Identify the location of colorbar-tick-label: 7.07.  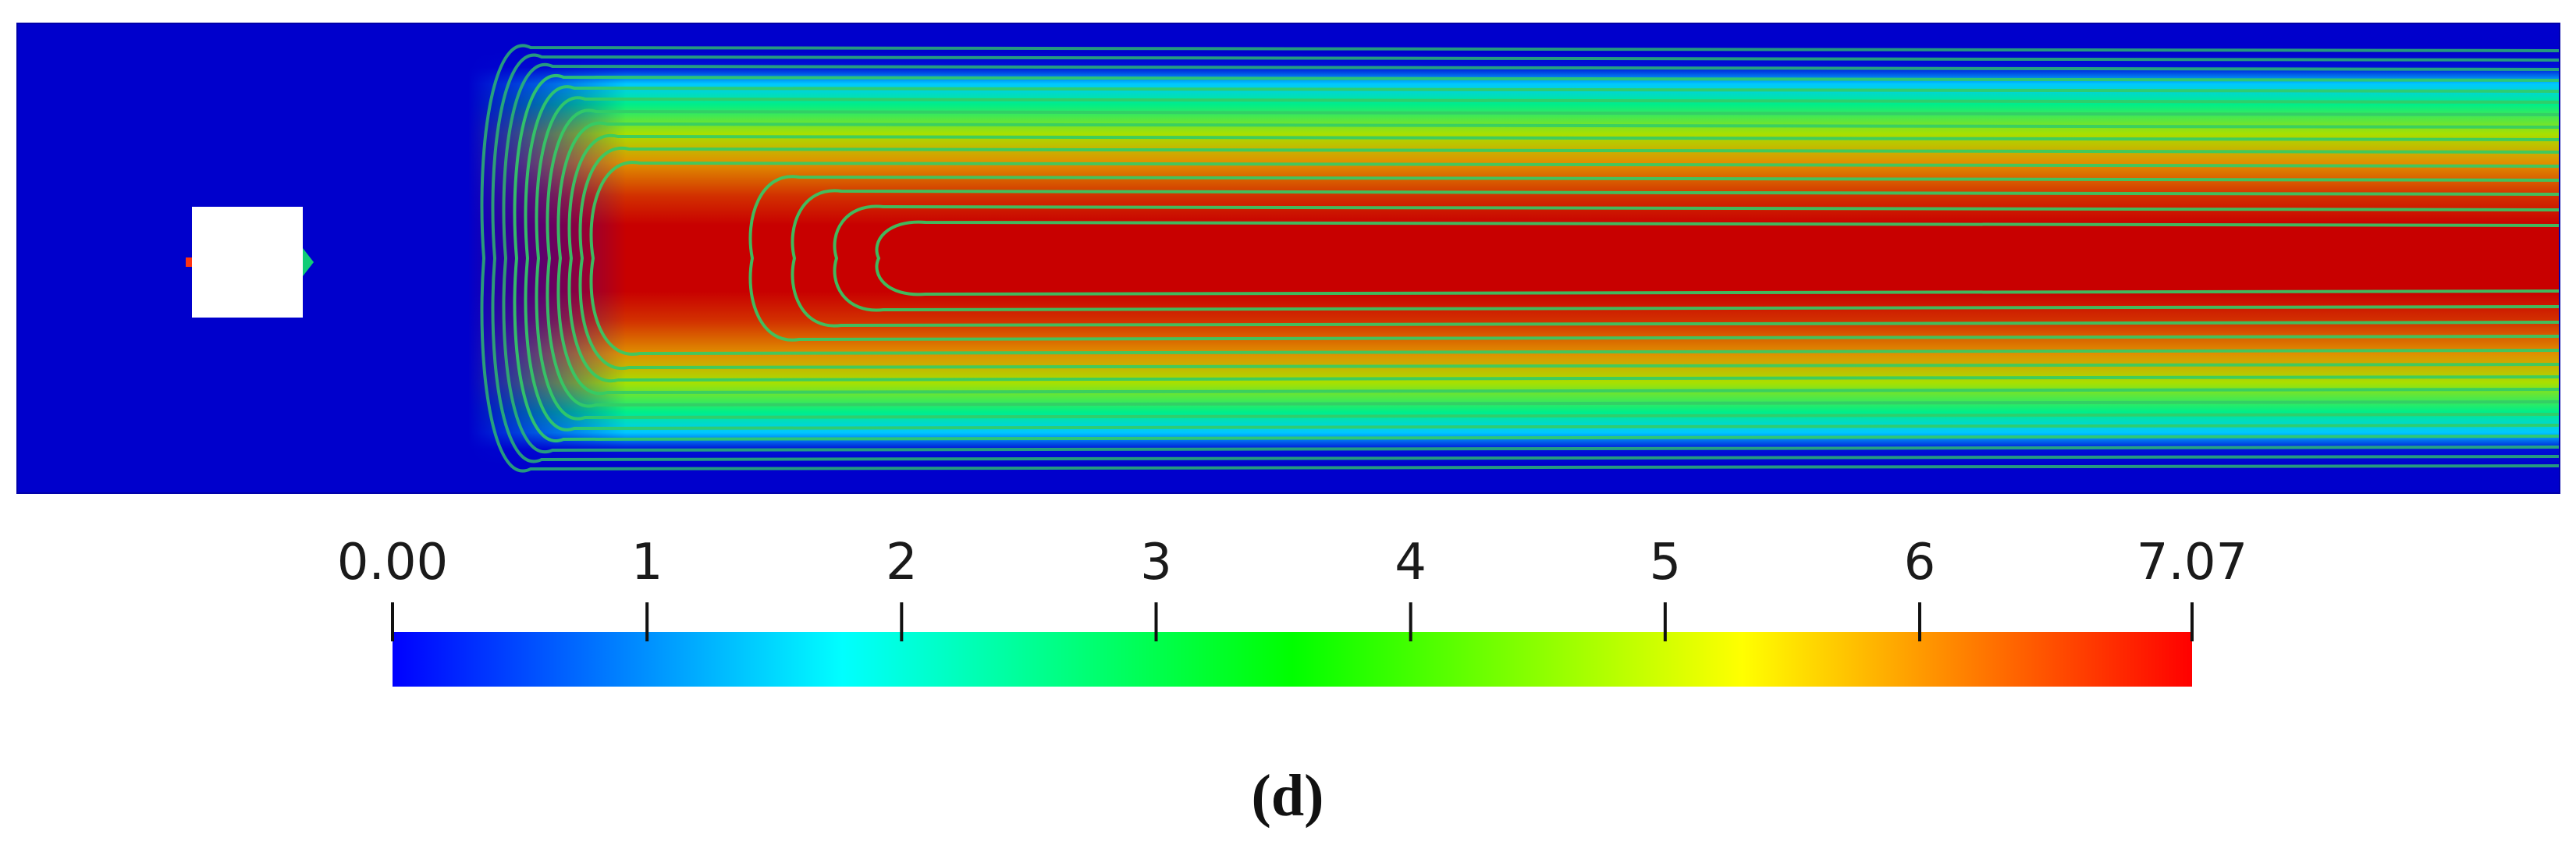
(2192, 562).